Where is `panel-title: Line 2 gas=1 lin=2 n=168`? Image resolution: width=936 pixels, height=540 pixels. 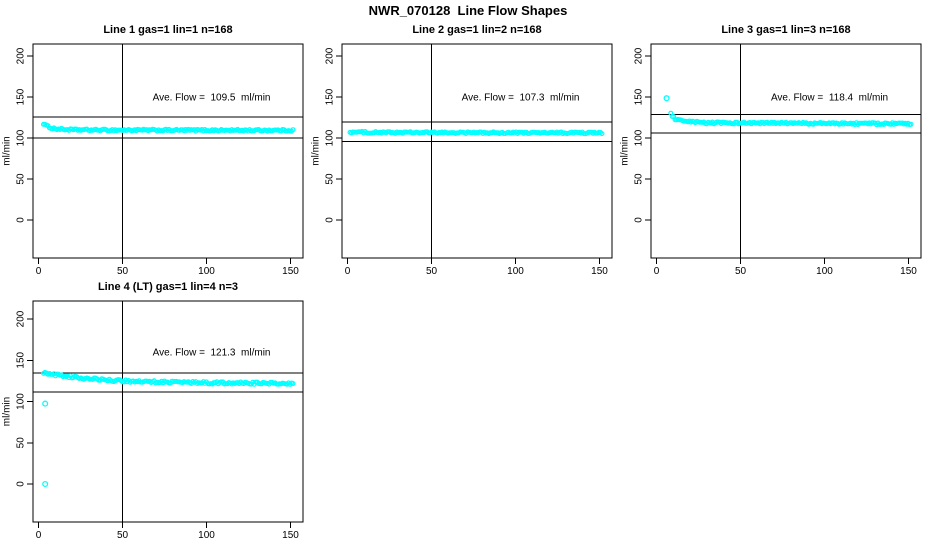 panel-title: Line 2 gas=1 lin=2 n=168 is located at coordinates (476, 30).